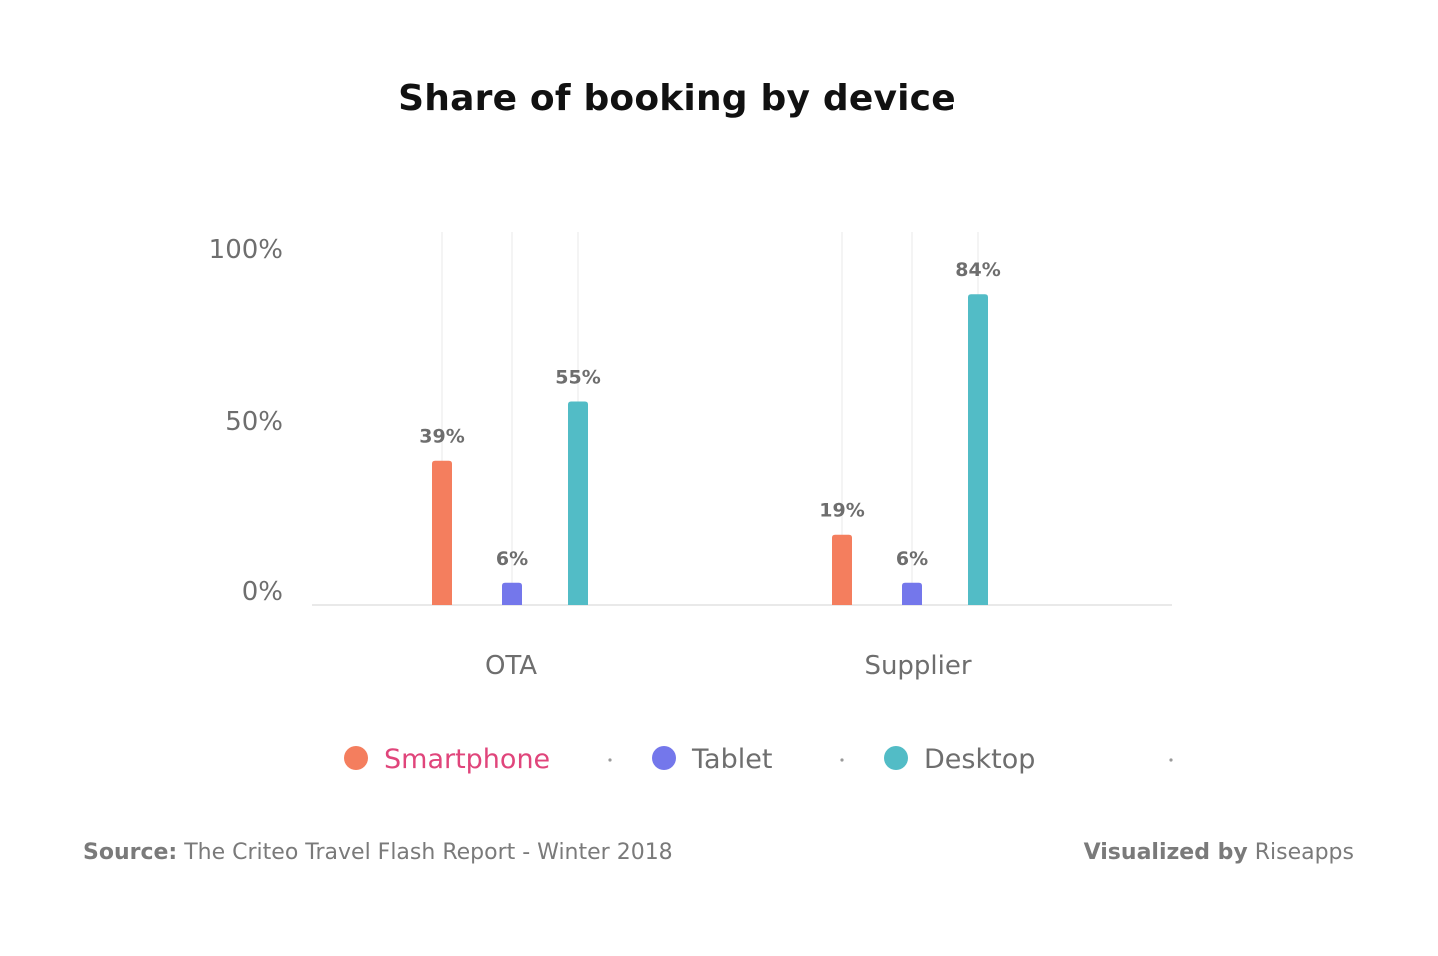 This screenshot has height=956, width=1438. Describe the element at coordinates (912, 593) in the screenshot. I see `bar-tablet-supplier` at that location.